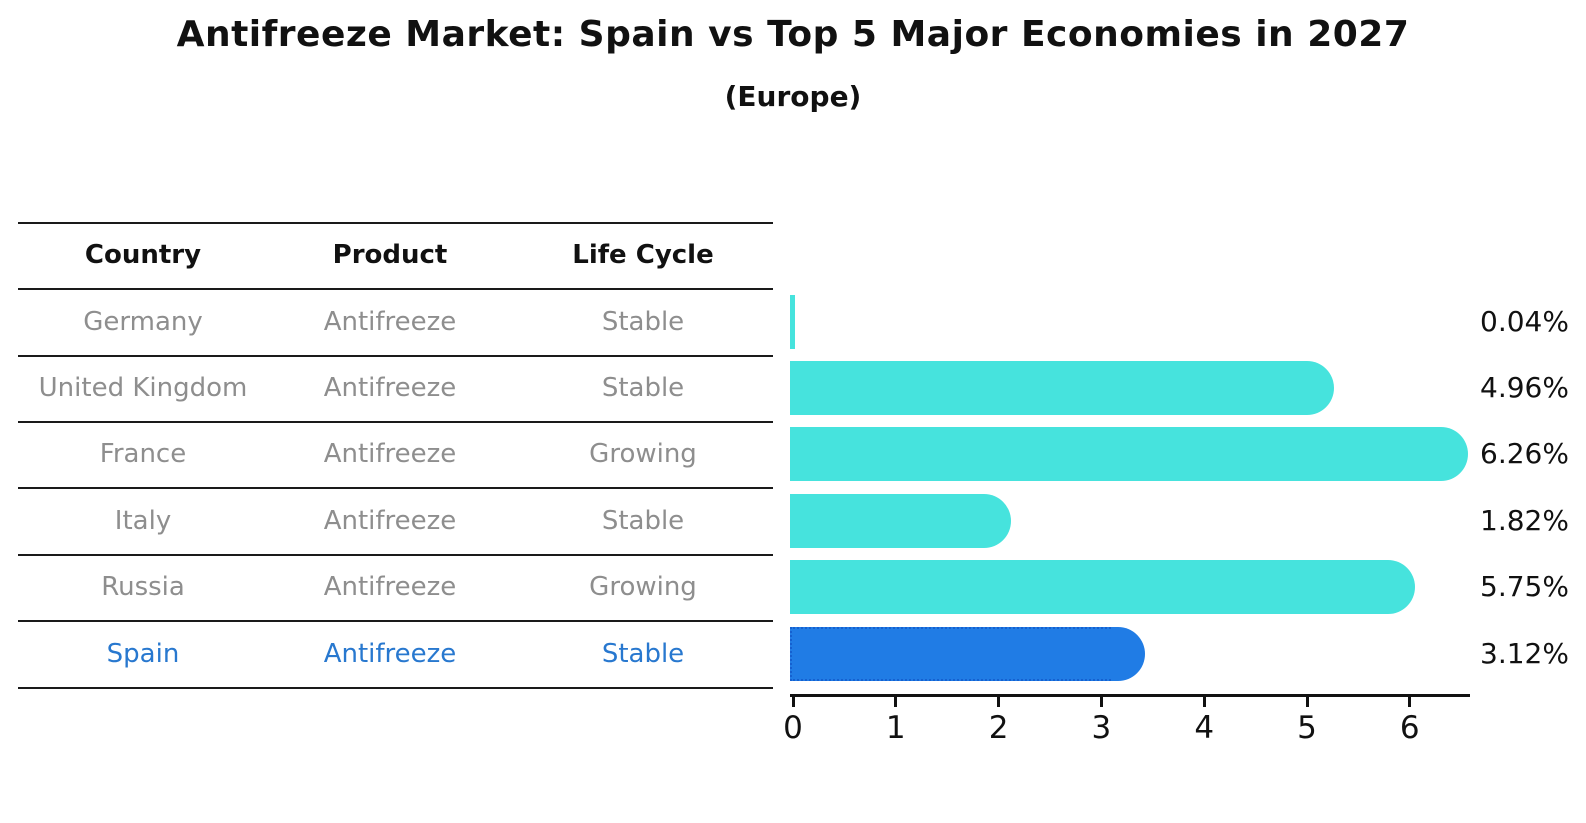  Describe the element at coordinates (950, 653) in the screenshot. I see `highlight-dotted-border` at that location.